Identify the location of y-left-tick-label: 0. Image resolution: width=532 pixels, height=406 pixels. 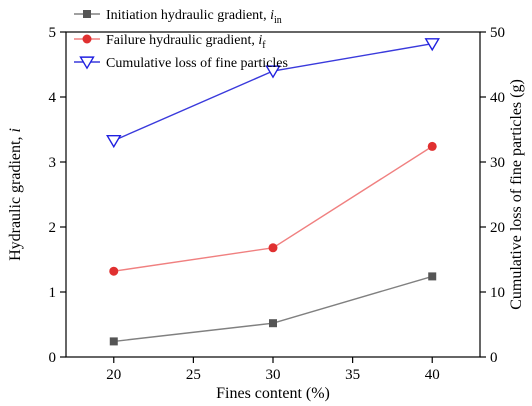
(53, 358).